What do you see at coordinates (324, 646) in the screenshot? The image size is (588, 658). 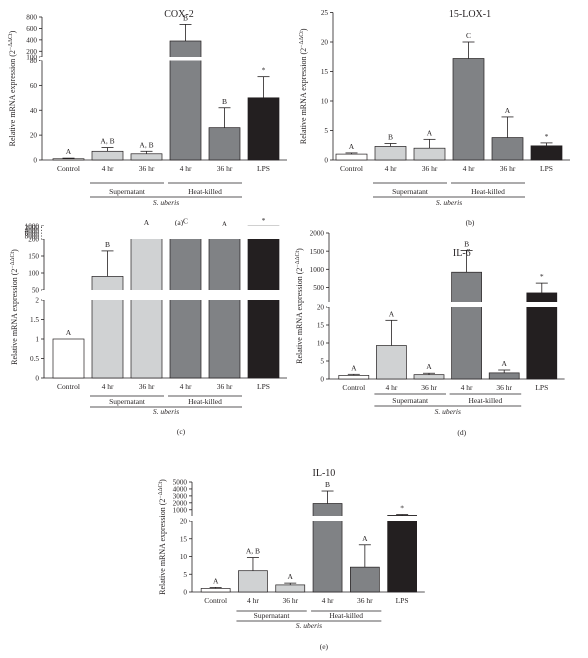 I see `panel-label: (e)` at bounding box center [324, 646].